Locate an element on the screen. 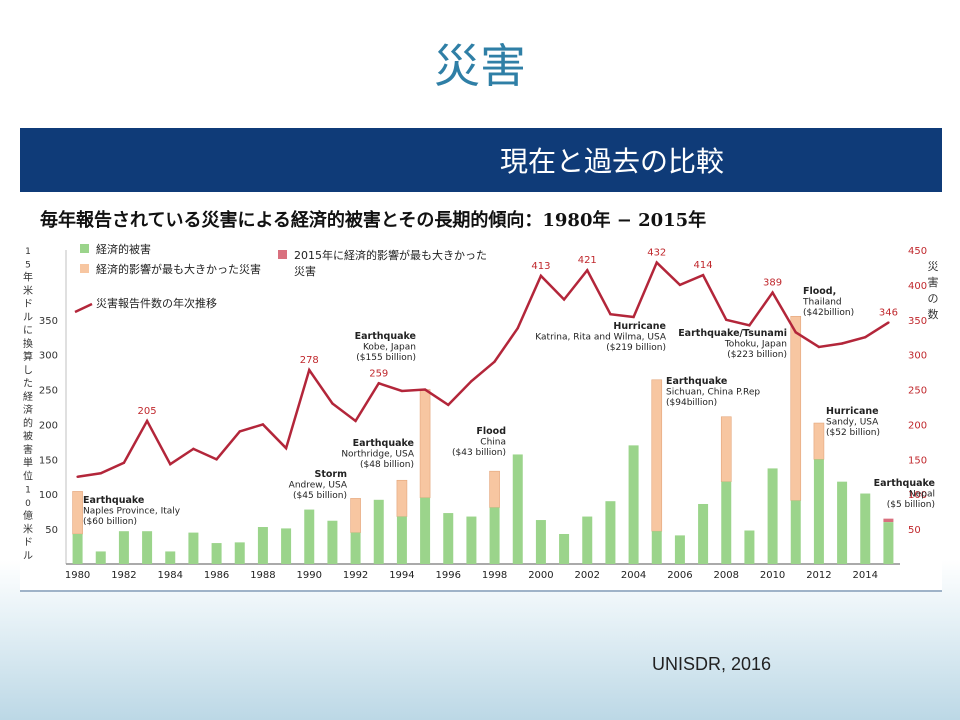 The image size is (960, 720). bar-loss-2013 is located at coordinates (842, 522).